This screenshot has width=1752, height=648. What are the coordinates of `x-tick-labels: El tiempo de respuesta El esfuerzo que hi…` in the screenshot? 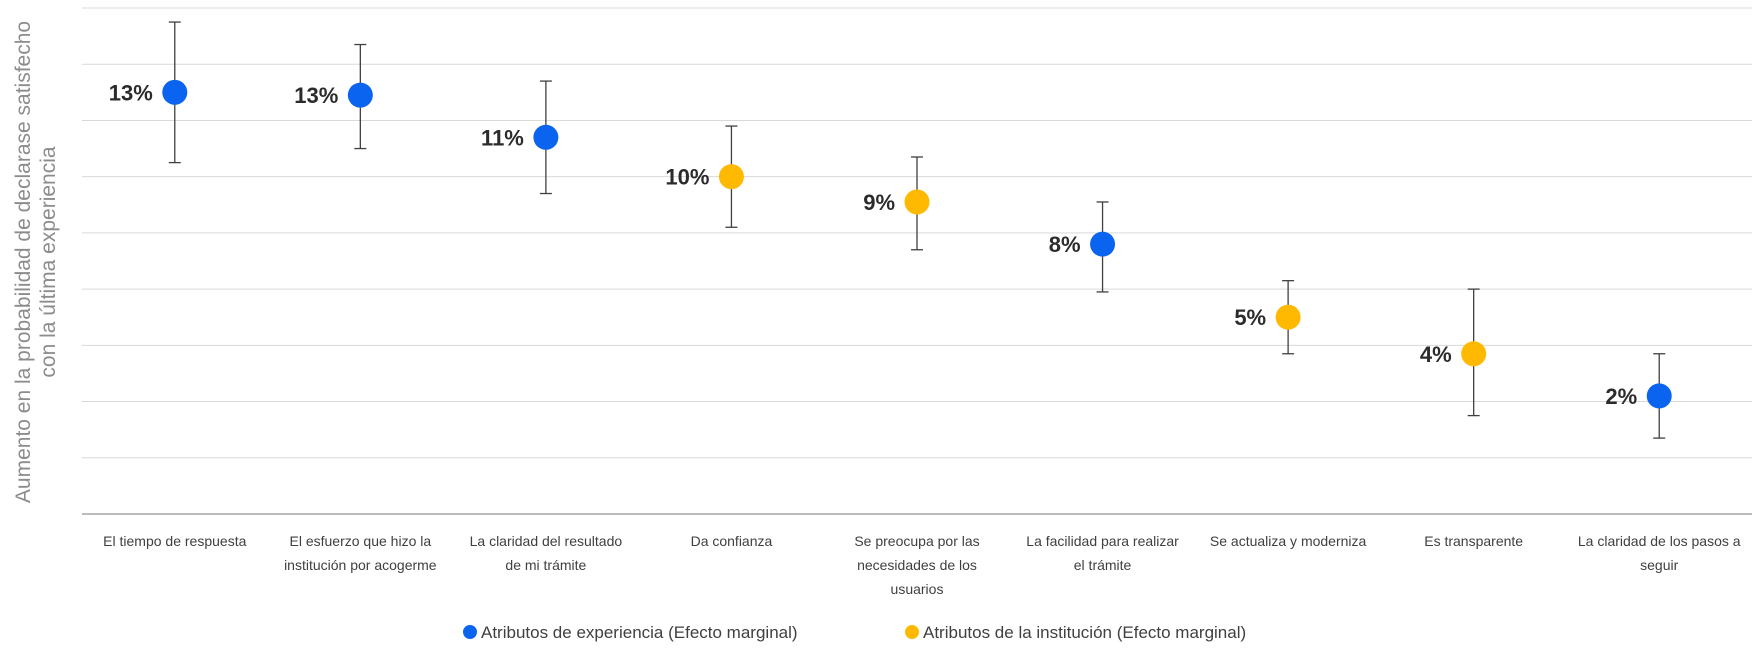 It's located at (922, 565).